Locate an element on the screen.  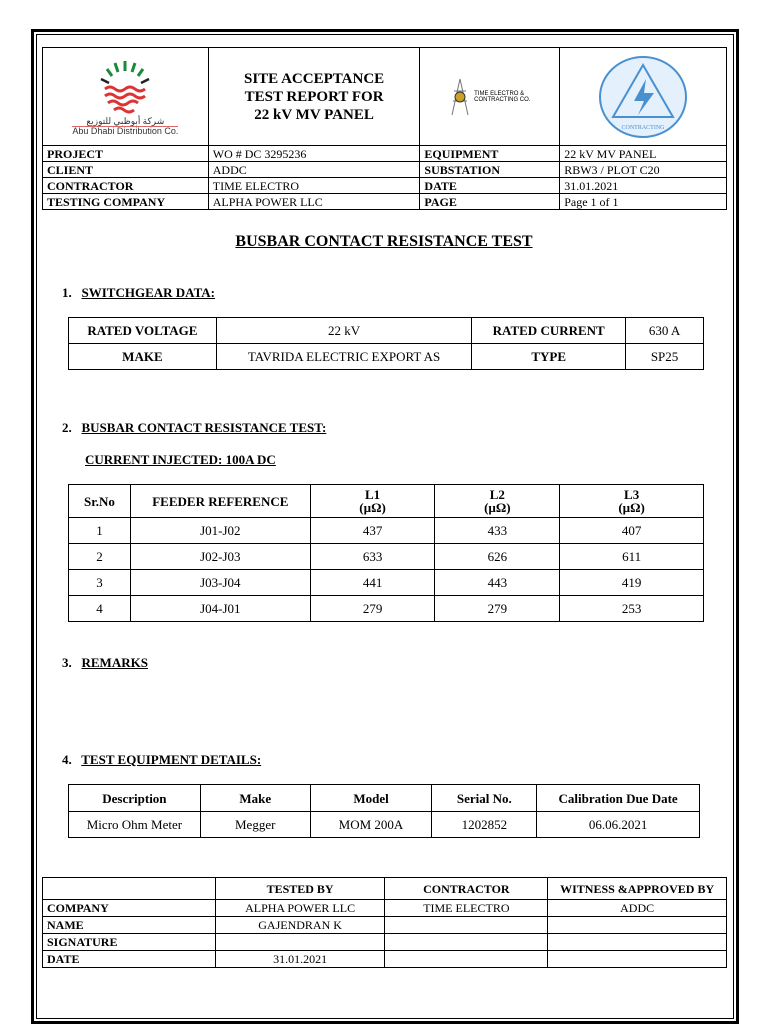
table-cell: COMPANY is located at coordinates (129, 908).